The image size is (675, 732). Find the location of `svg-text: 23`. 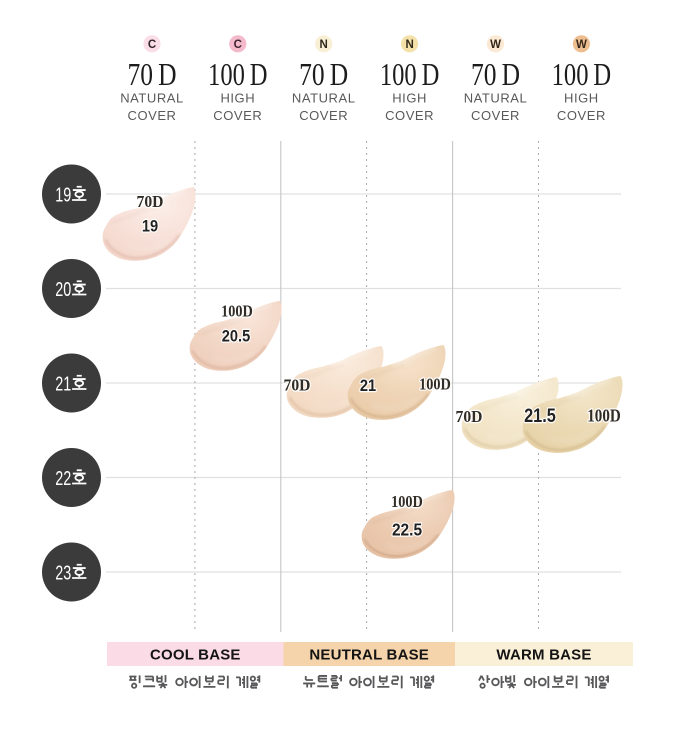

svg-text: 23 is located at coordinates (63, 572).